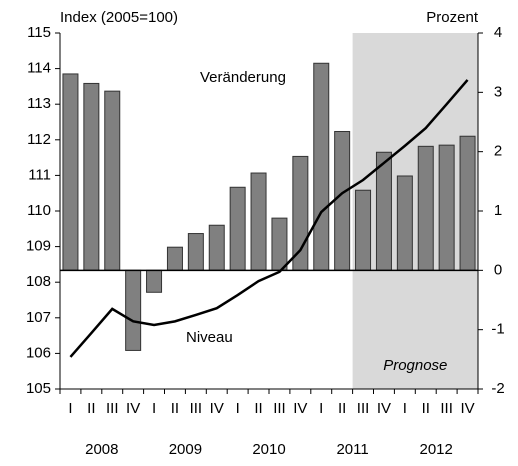 This screenshot has width=518, height=466. What do you see at coordinates (39, 32) in the screenshot?
I see `y-tick-label: 115` at bounding box center [39, 32].